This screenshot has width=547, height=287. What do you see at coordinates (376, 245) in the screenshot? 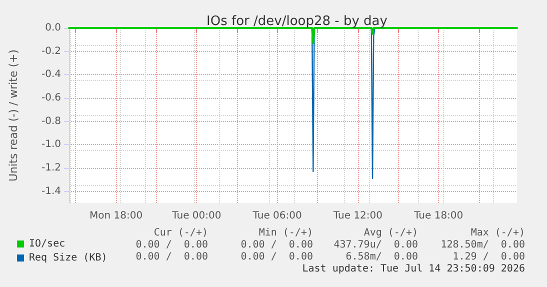
I see `text: 437.79u/ 0.00` at bounding box center [376, 245].